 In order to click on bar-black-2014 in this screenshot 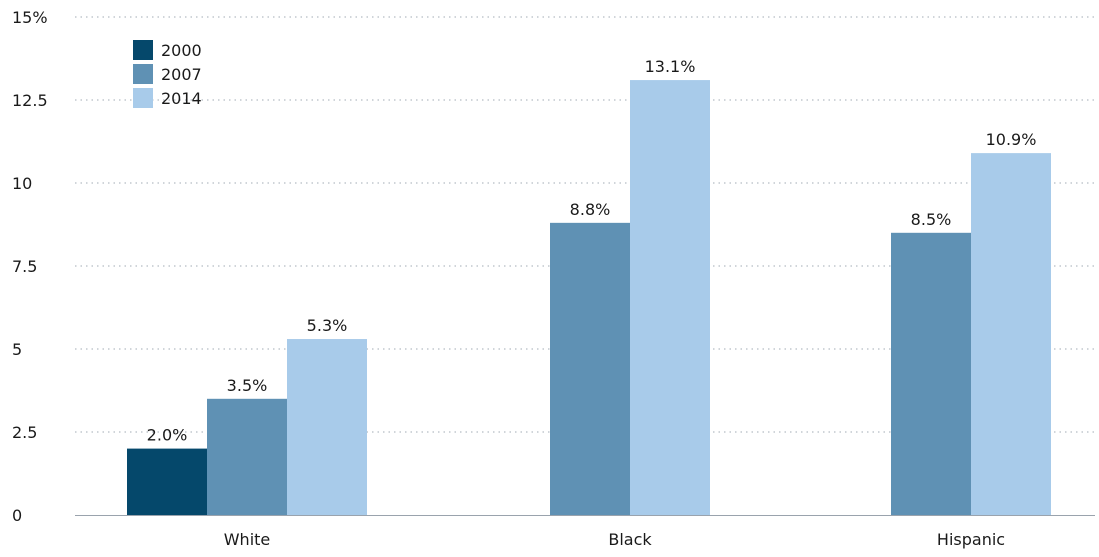, I will do `click(670, 297)`.